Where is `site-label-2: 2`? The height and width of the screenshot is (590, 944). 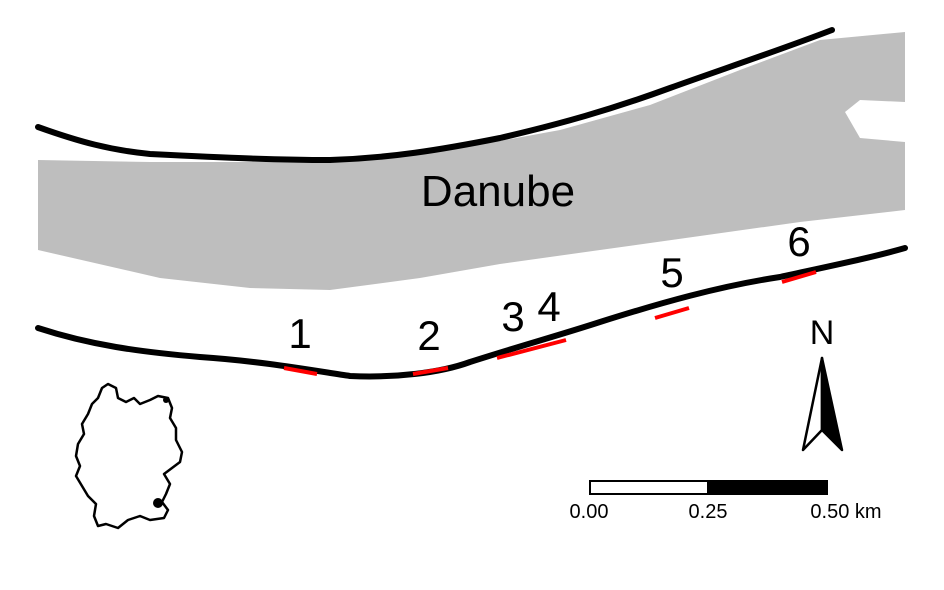
site-label-2: 2 is located at coordinates (428, 335).